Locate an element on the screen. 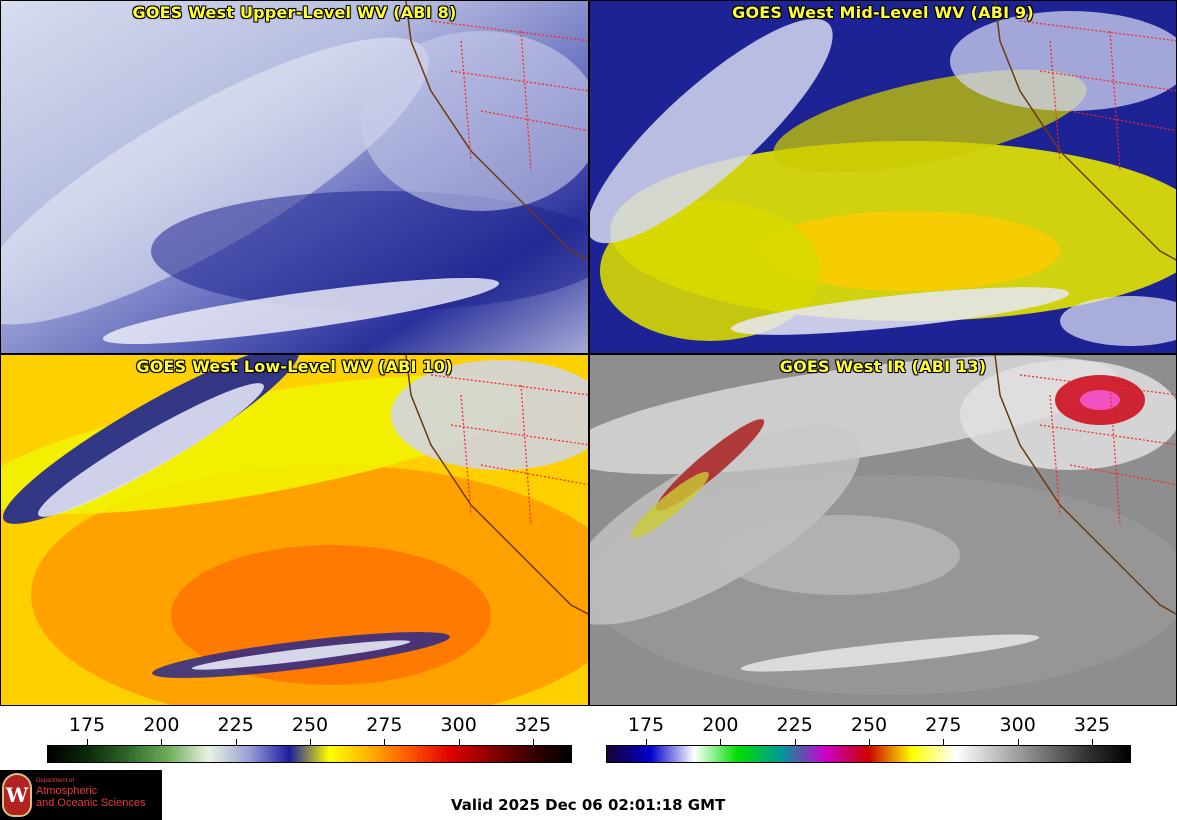 The image size is (1177, 820). logo-line1: Atmospheric is located at coordinates (67, 791).